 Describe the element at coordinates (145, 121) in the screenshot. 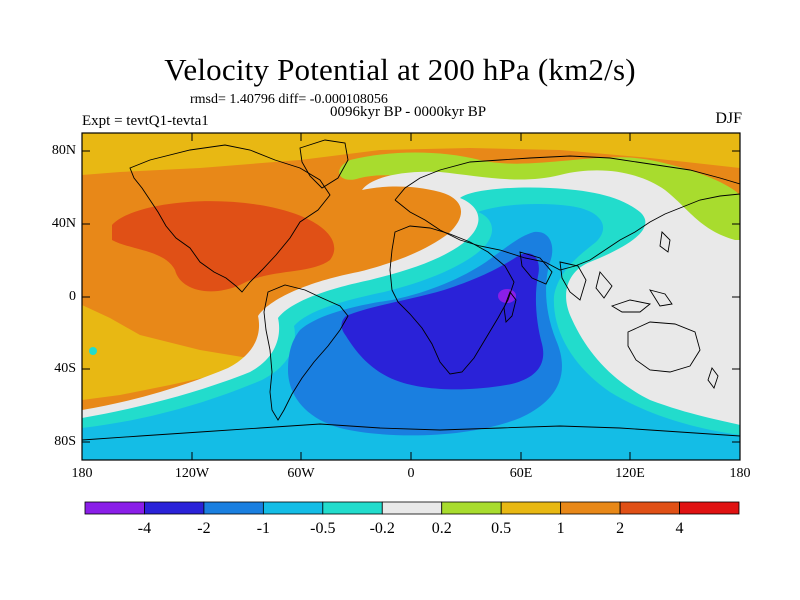

I see `experiment-text: Expt = tevtQ1-tevta1` at that location.